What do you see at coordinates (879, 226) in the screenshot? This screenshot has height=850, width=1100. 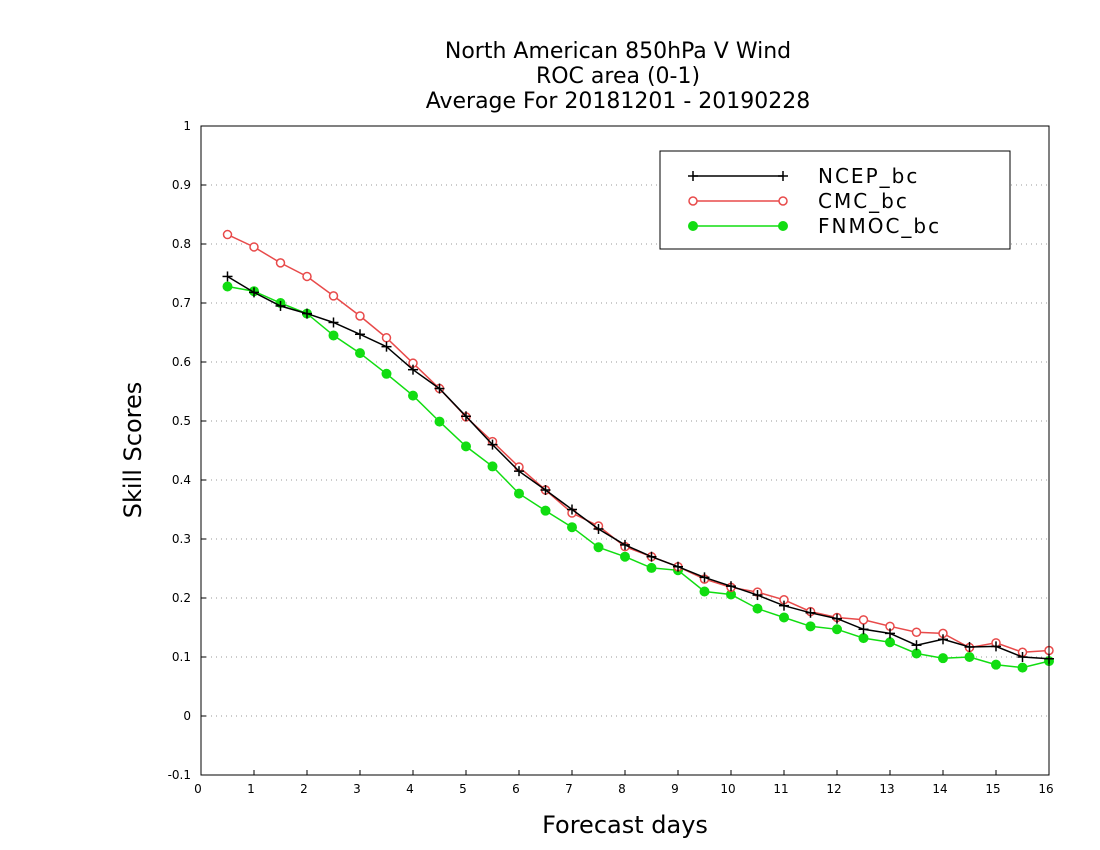 I see `legend-label-fnmoc-bc: FNMOC_bc` at bounding box center [879, 226].